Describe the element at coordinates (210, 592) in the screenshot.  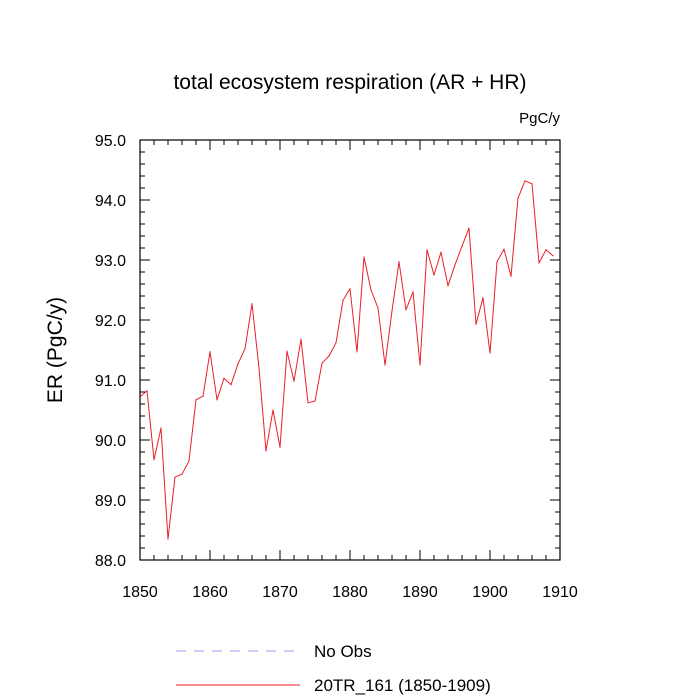
I see `x-tick-label: 1860` at that location.